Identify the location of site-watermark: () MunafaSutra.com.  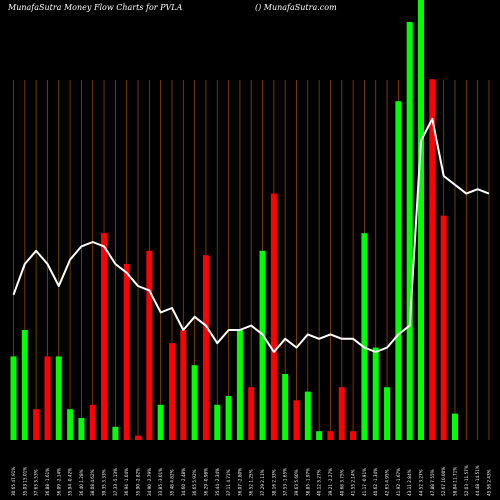
(296, 7).